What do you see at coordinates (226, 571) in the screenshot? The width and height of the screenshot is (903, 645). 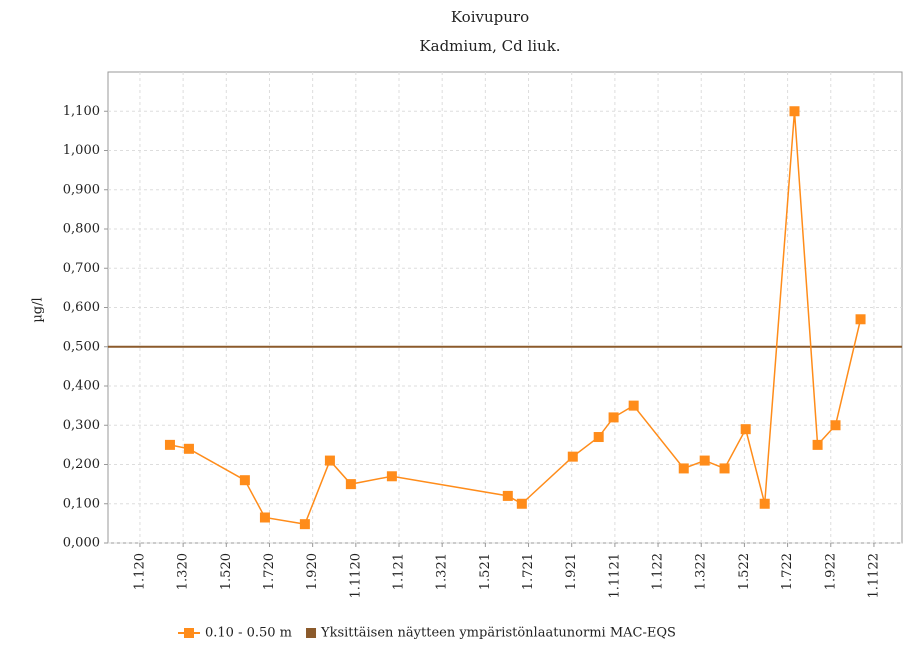 I see `x-tick-label: 1.520` at bounding box center [226, 571].